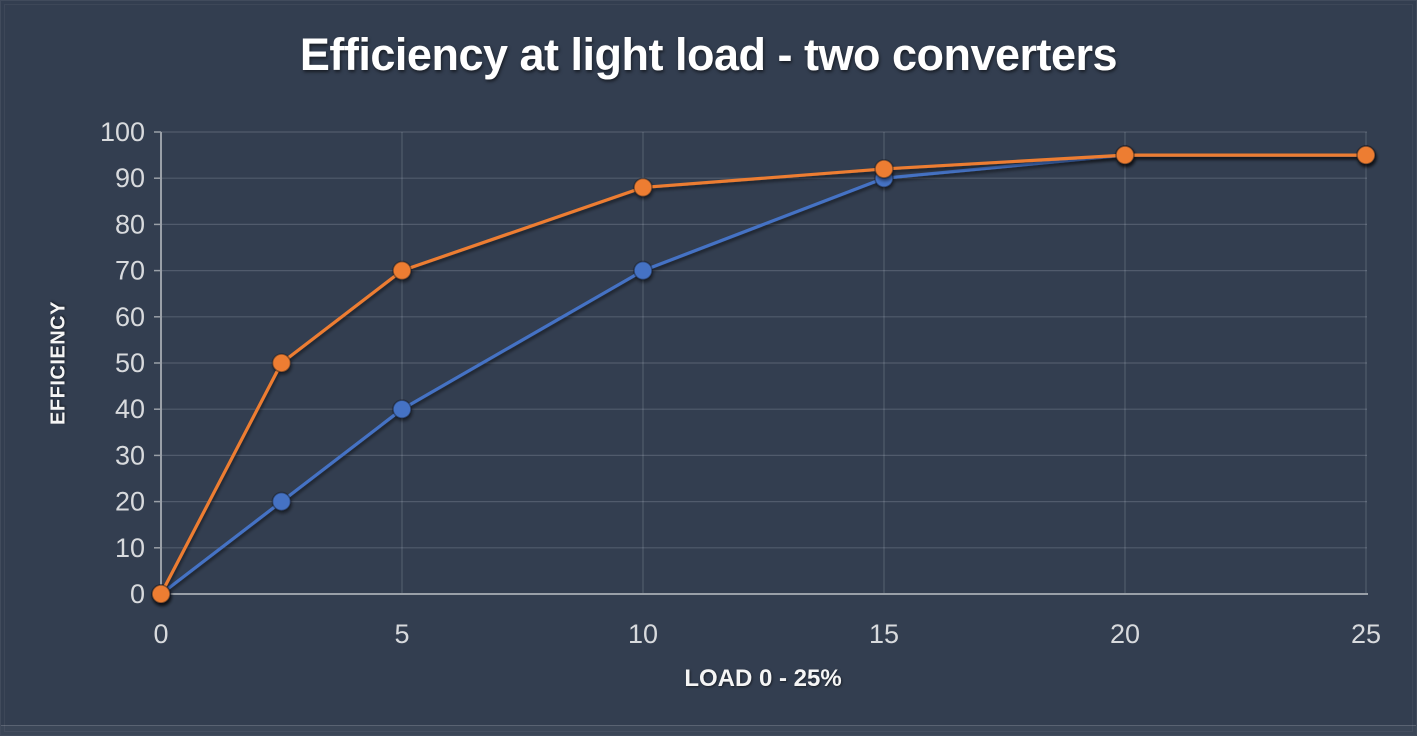 This screenshot has height=736, width=1417. Describe the element at coordinates (130, 317) in the screenshot. I see `y-tick-label: 60` at that location.